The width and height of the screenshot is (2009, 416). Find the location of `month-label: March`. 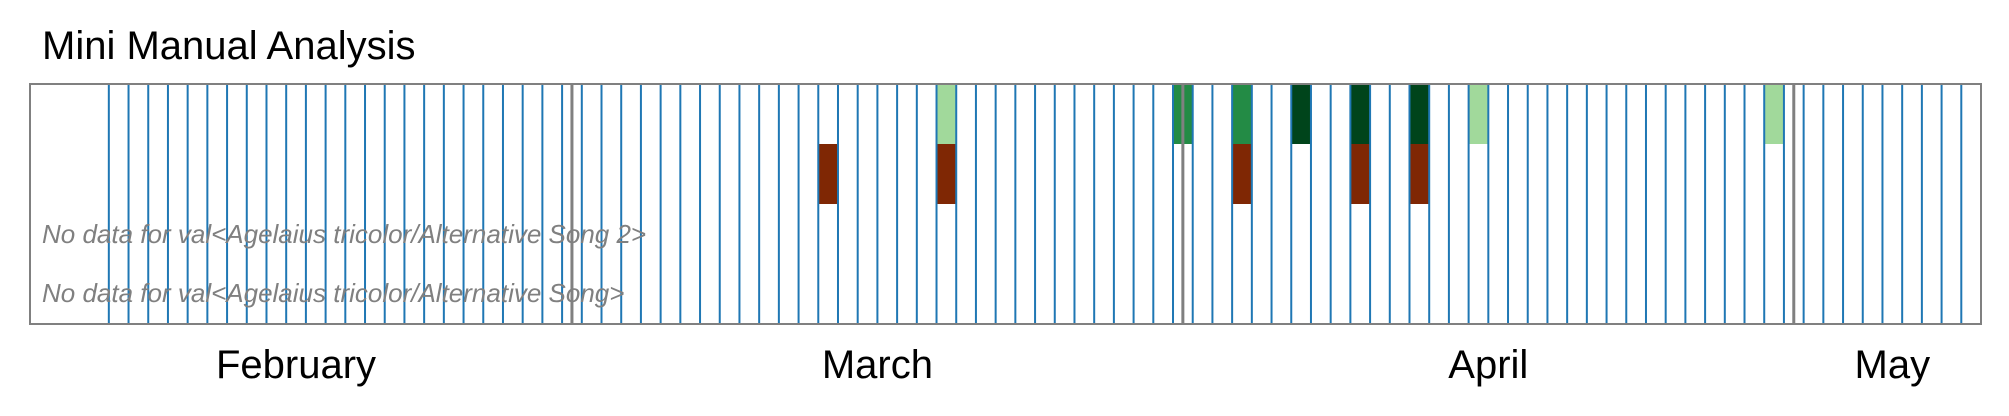

month-label: March is located at coordinates (877, 365).